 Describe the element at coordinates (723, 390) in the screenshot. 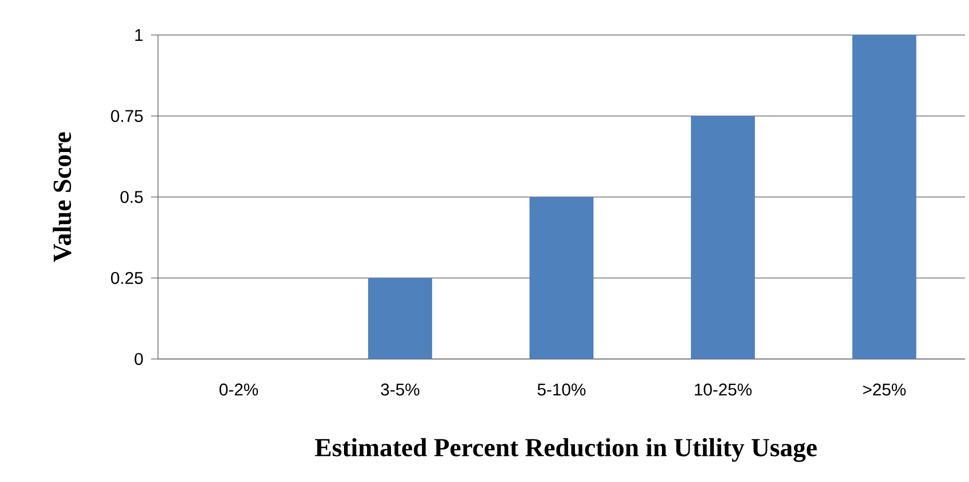

I see `x-tick-label: 10-25%` at that location.